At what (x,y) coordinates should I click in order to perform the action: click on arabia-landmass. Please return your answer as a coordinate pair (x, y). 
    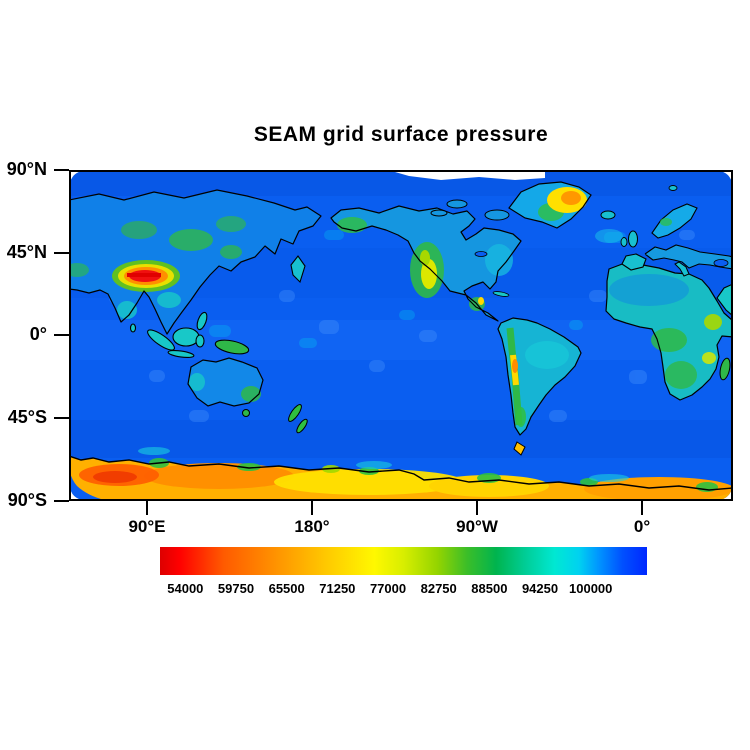
    Looking at the image, I should click on (724, 300).